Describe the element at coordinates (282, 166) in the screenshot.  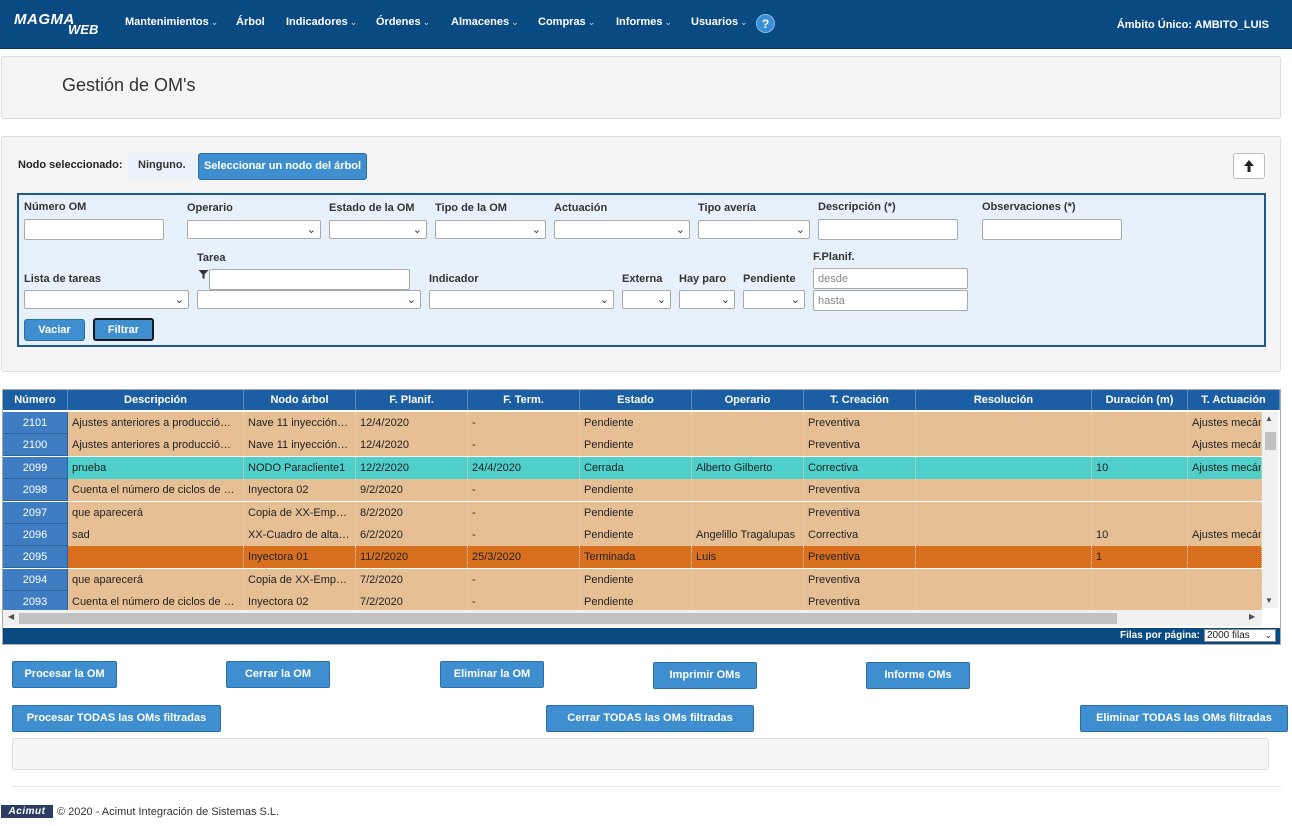
I see `select-node-button: Seleccionar un nodo del árbol` at that location.